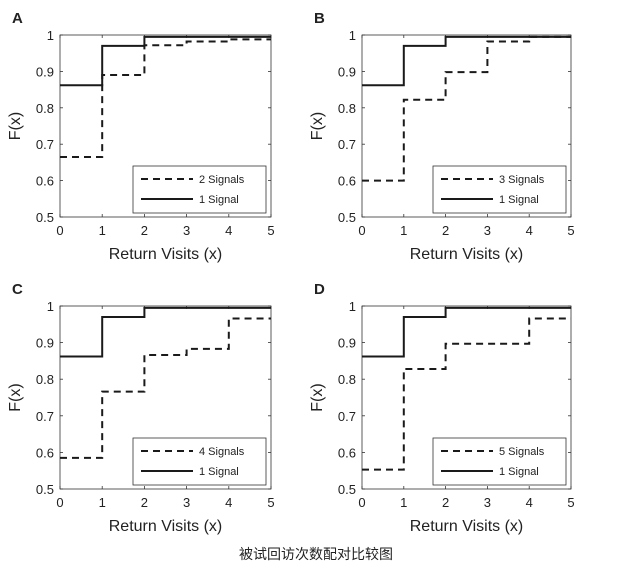 The image size is (632, 569). I want to click on legend: 4 Signals 1 Signal, so click(199, 461).